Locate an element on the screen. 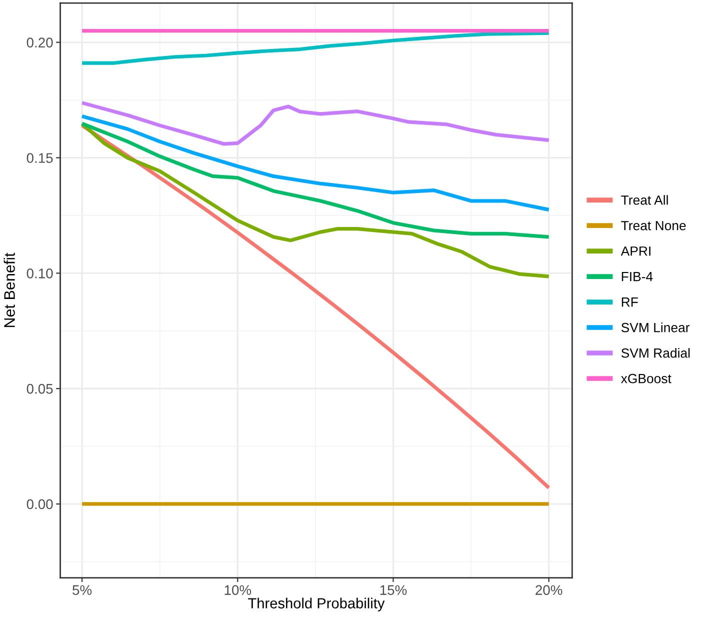 This screenshot has height=620, width=709. y-tick-label: 0.20 is located at coordinates (39, 43).